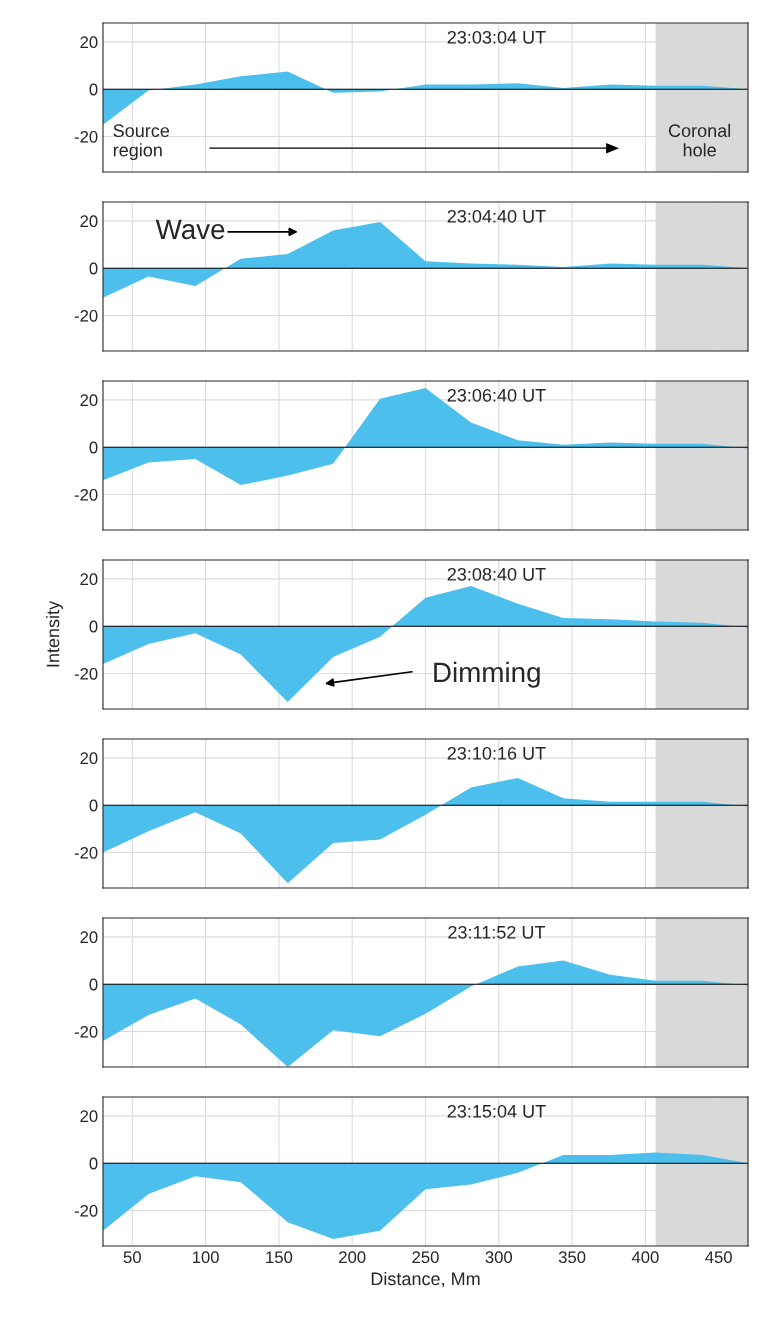 The height and width of the screenshot is (1330, 766). What do you see at coordinates (497, 932) in the screenshot?
I see `chart-title: 23:11:52 UT` at bounding box center [497, 932].